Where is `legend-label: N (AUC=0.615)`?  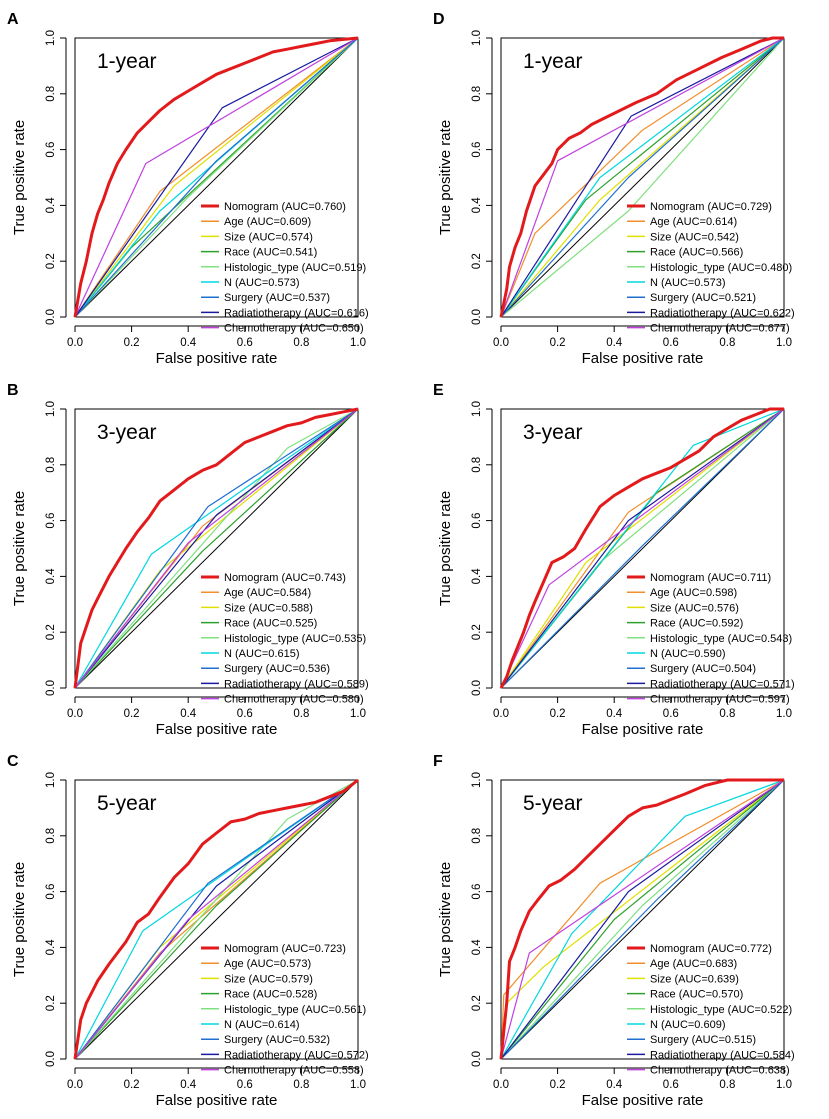 legend-label: N (AUC=0.615) is located at coordinates (262, 654).